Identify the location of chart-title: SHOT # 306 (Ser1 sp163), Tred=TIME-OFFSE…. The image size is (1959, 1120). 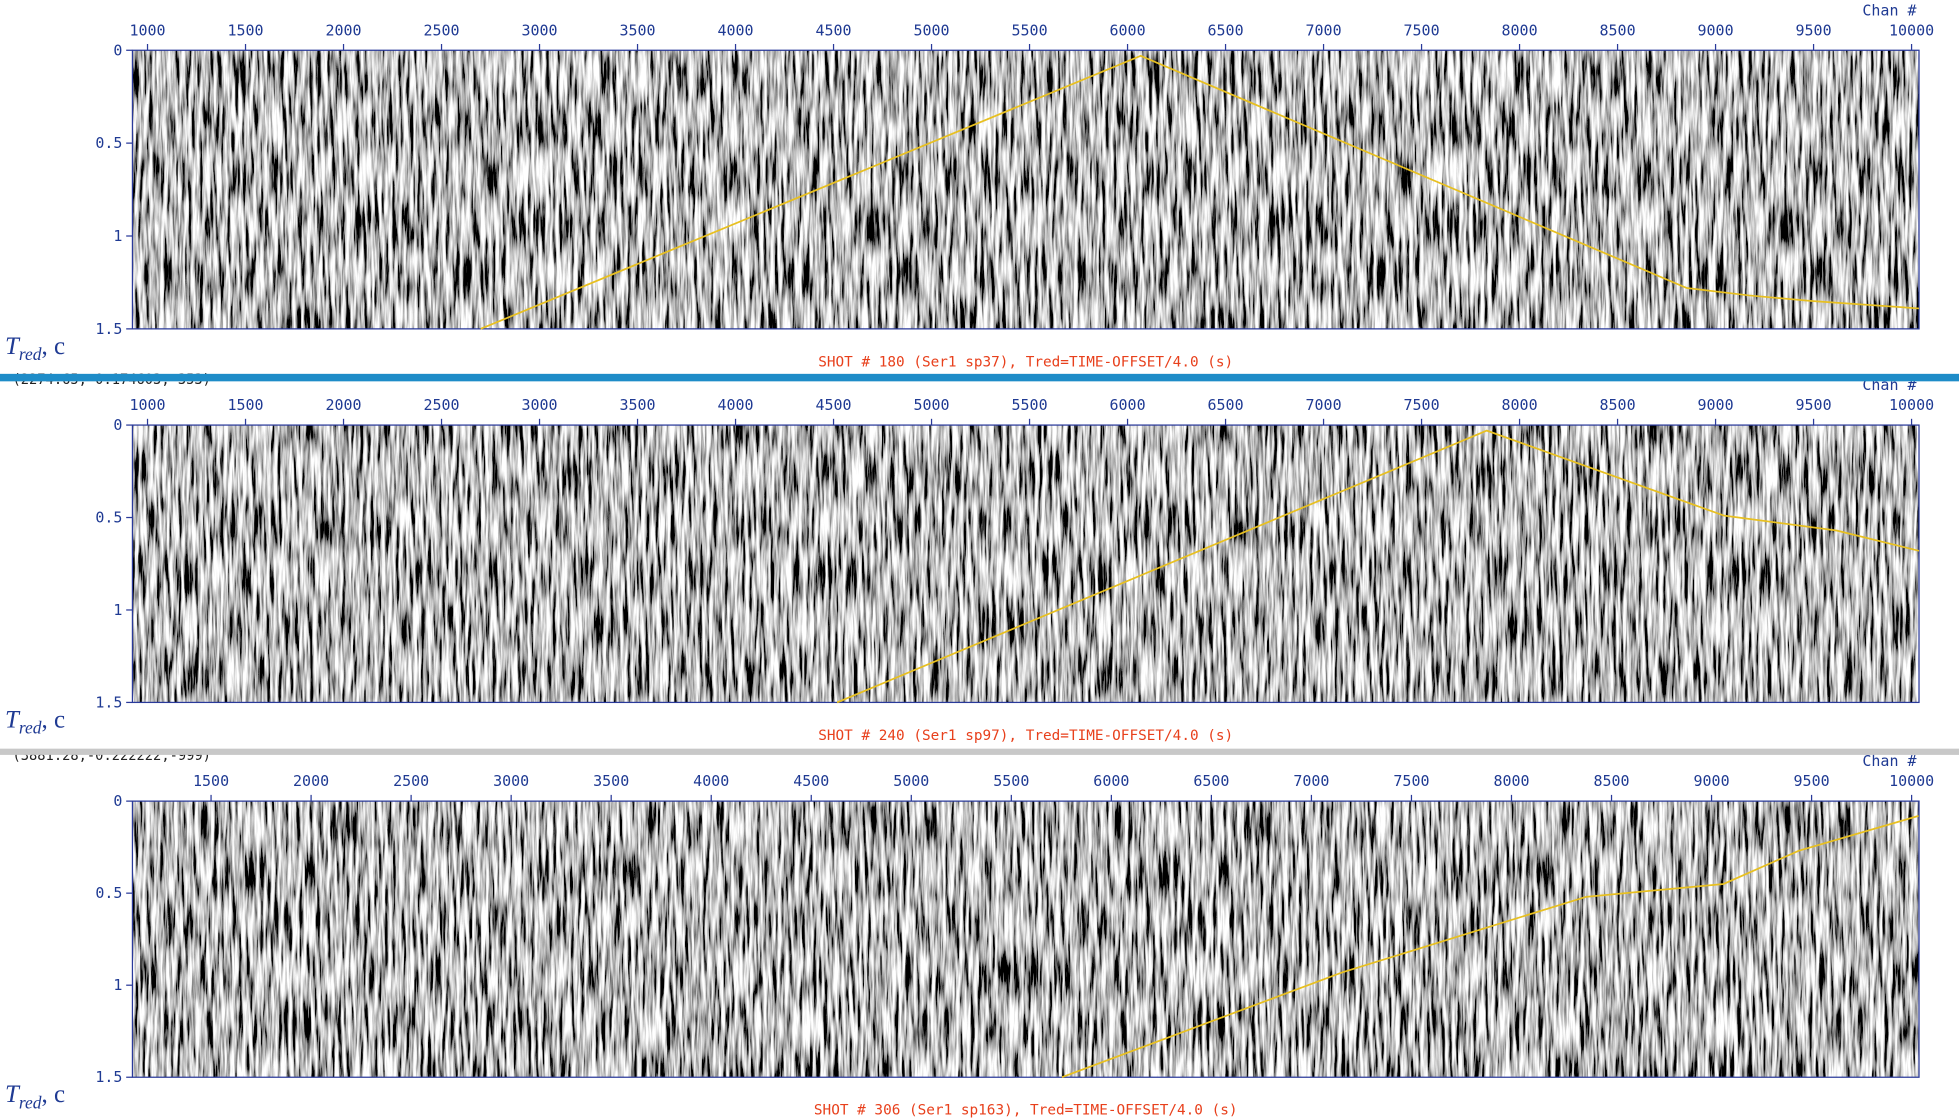
(1026, 1111).